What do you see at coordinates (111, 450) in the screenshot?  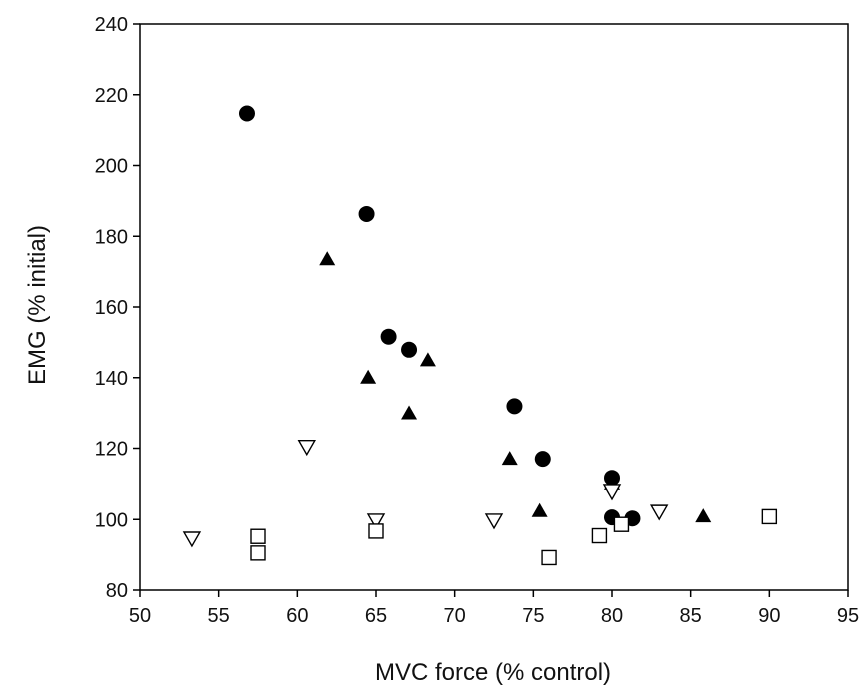 I see `y-tick-label: 120` at bounding box center [111, 450].